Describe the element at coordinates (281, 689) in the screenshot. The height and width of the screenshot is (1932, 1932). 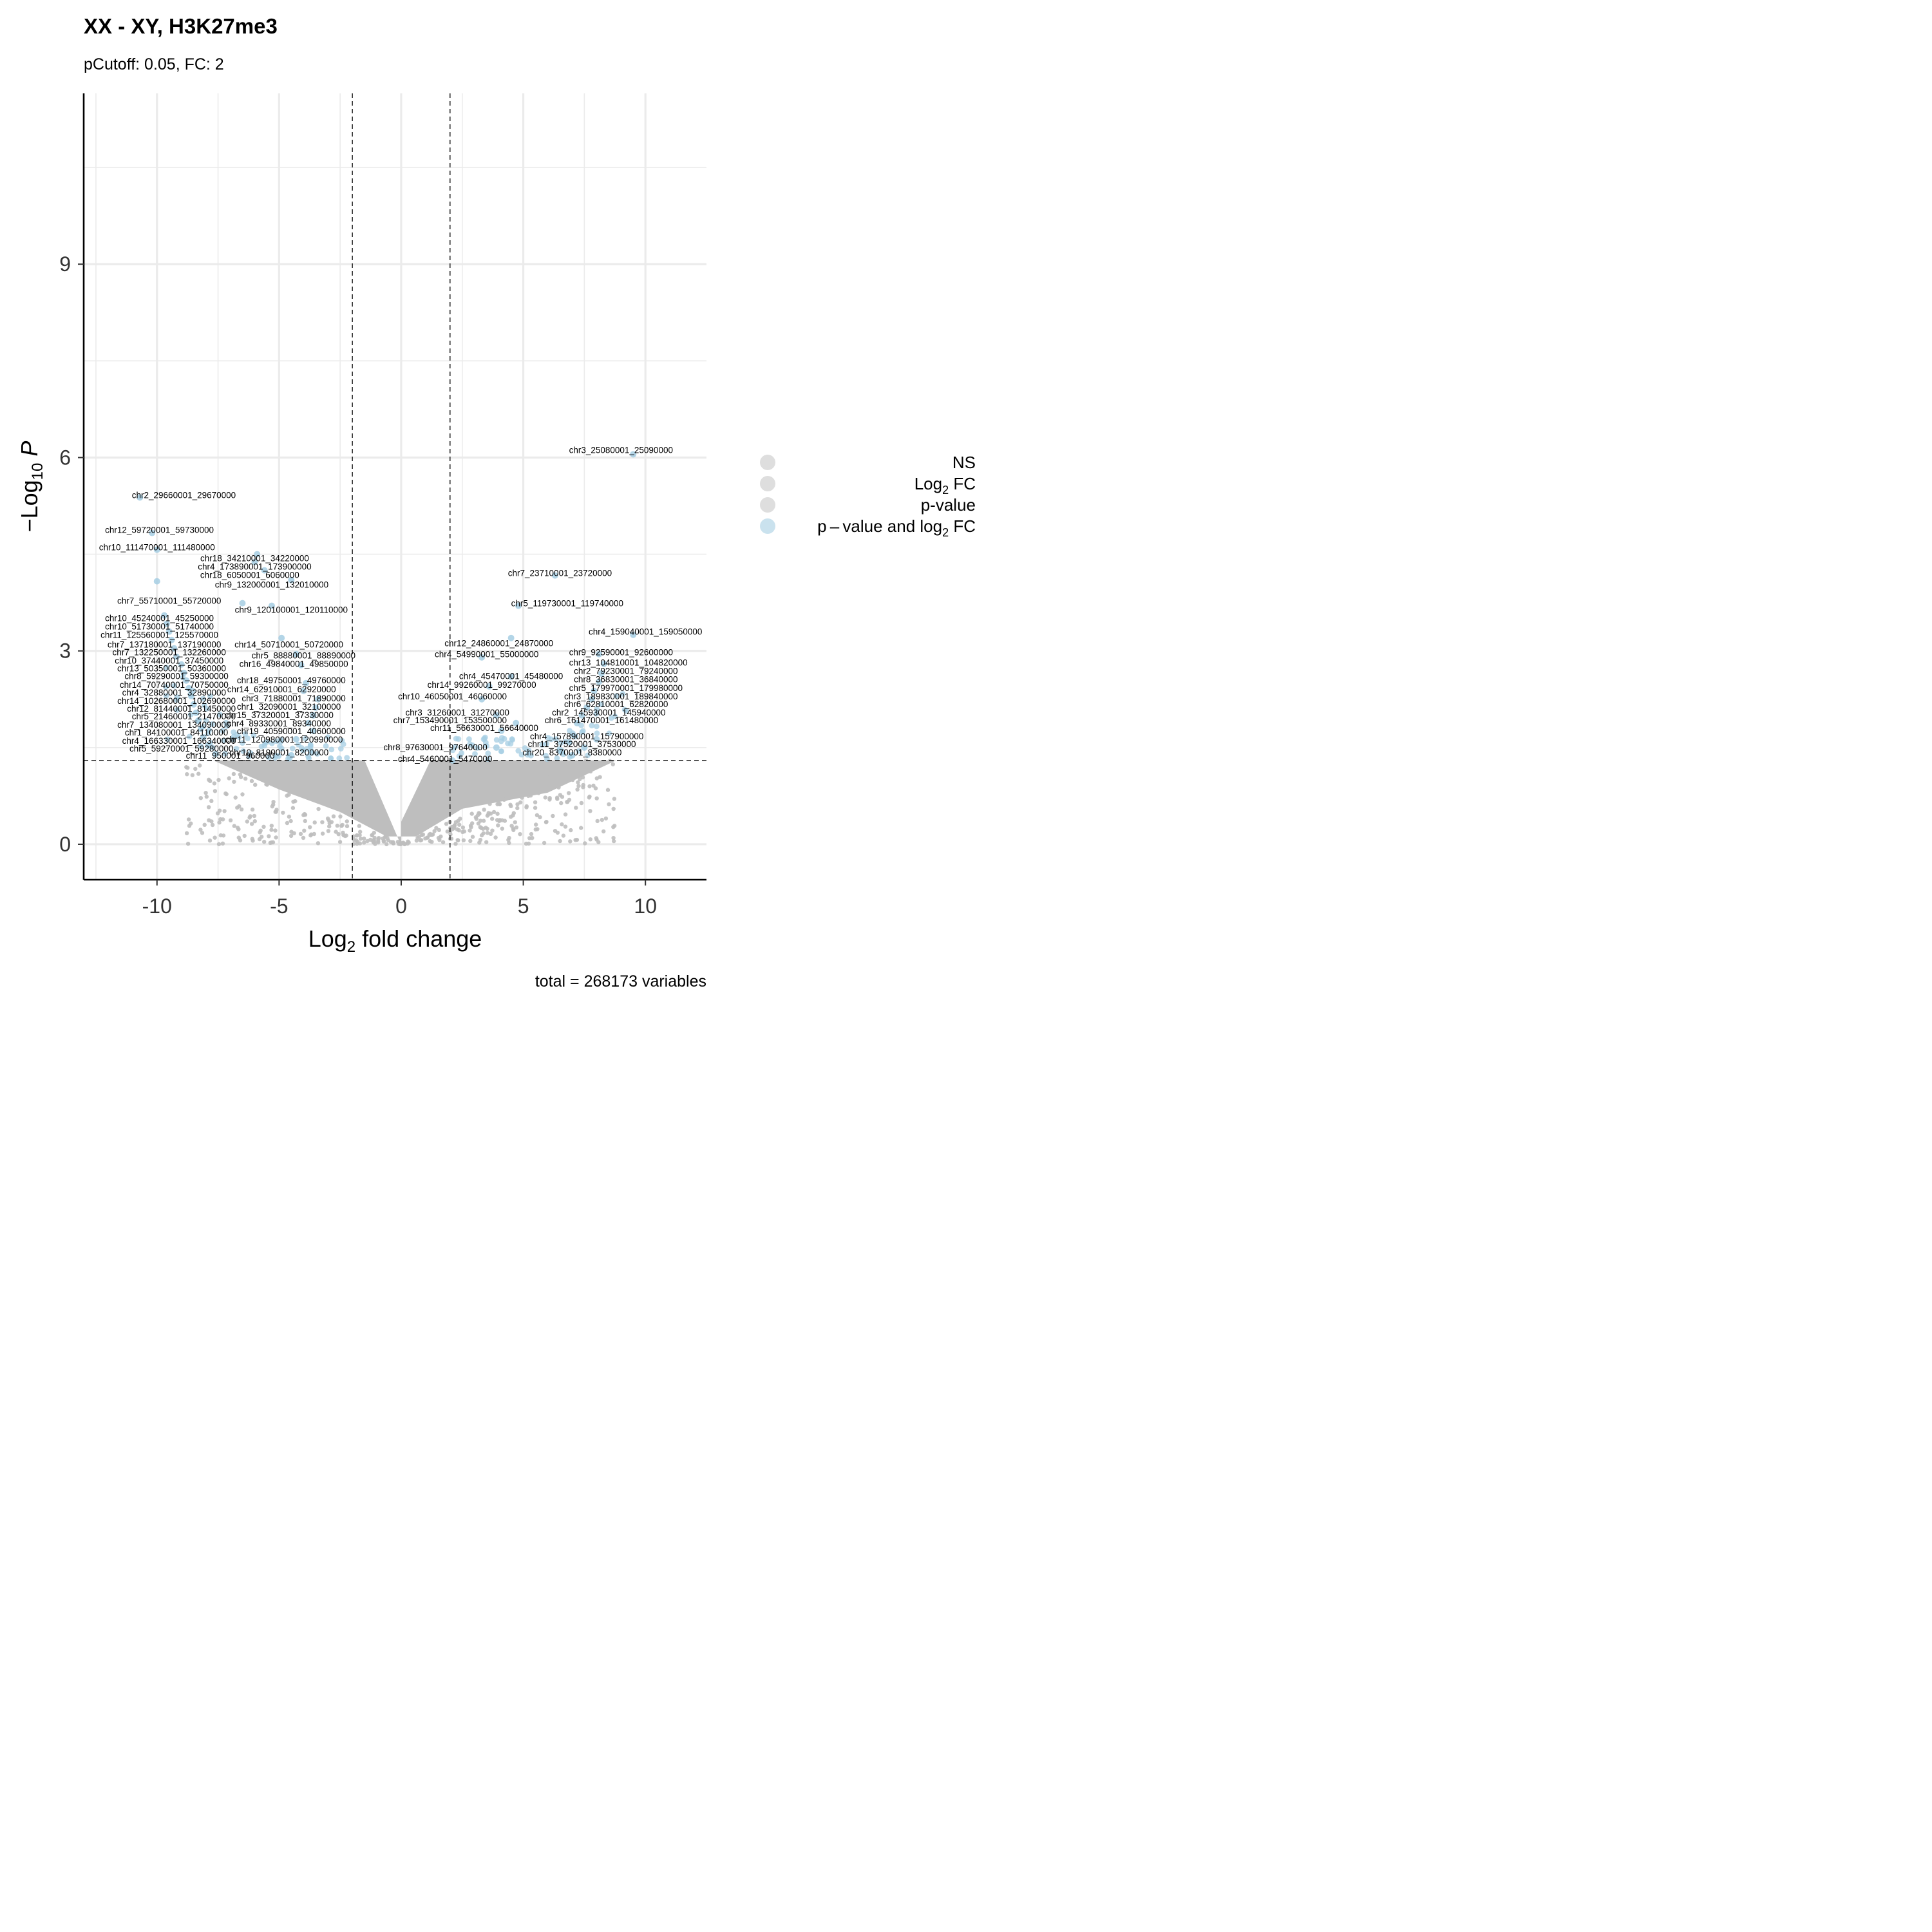
I see `point-label: chr14_62910001_62920000` at that location.